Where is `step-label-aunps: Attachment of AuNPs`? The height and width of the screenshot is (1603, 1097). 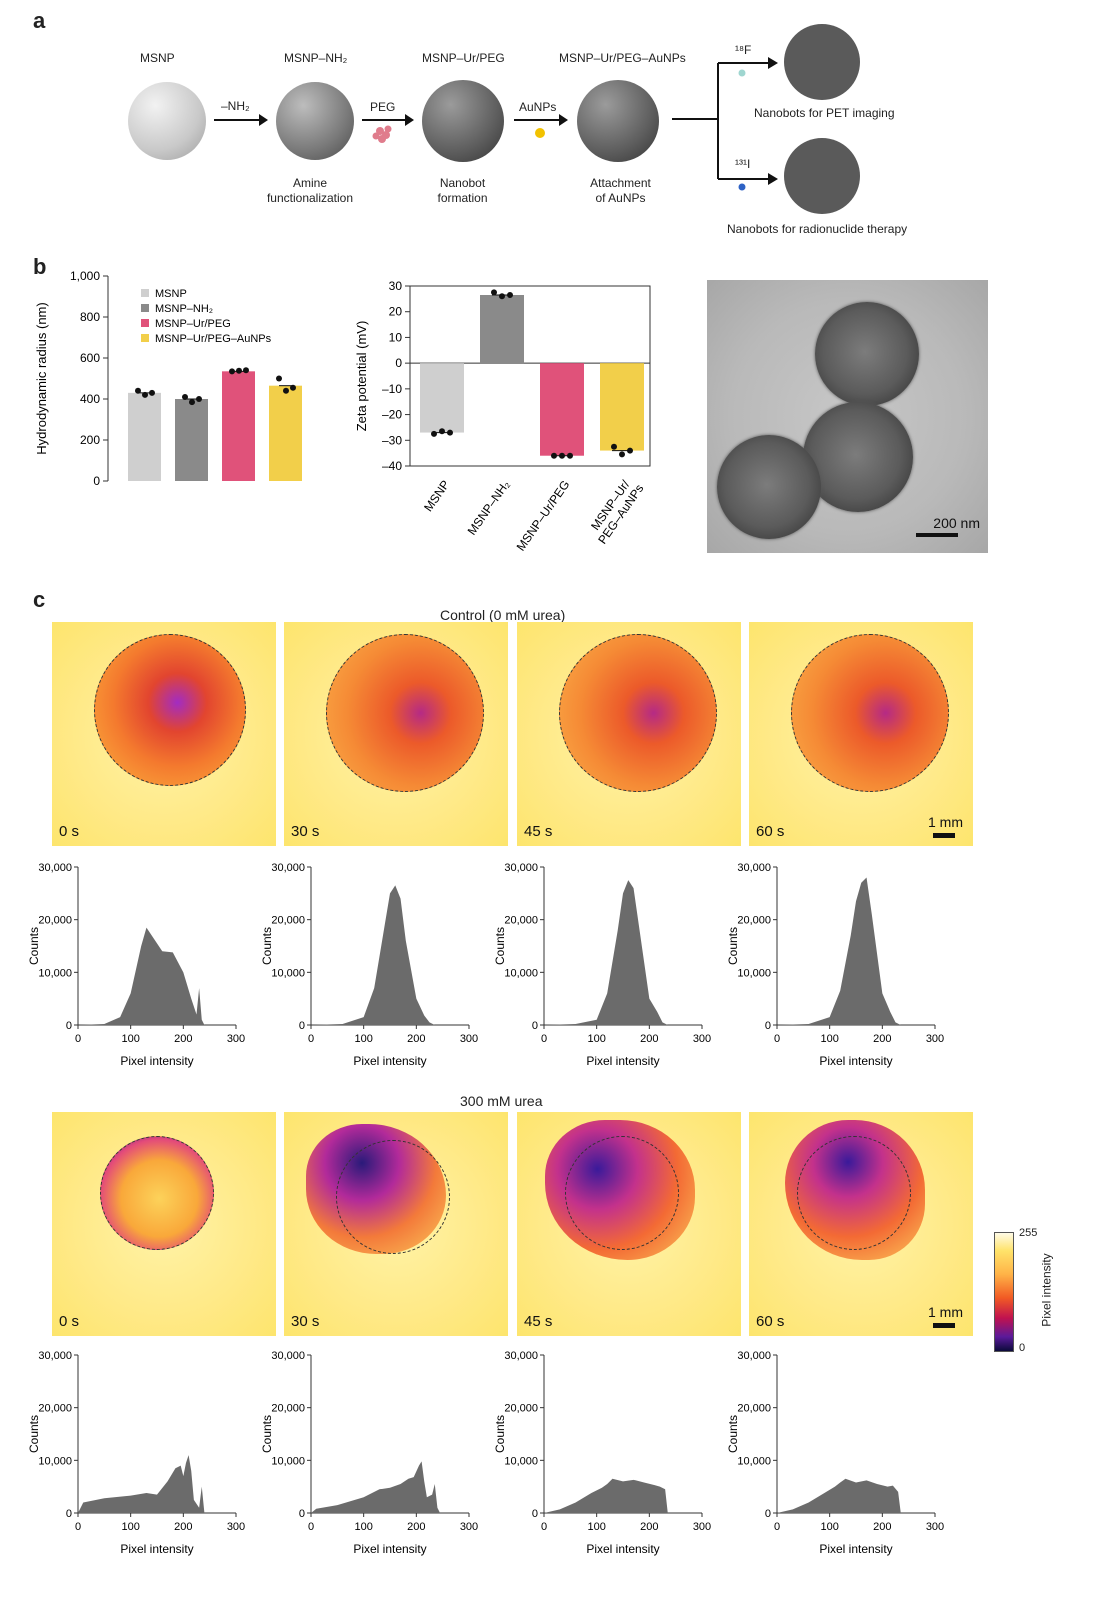 step-label-aunps: Attachment of AuNPs is located at coordinates (620, 190).